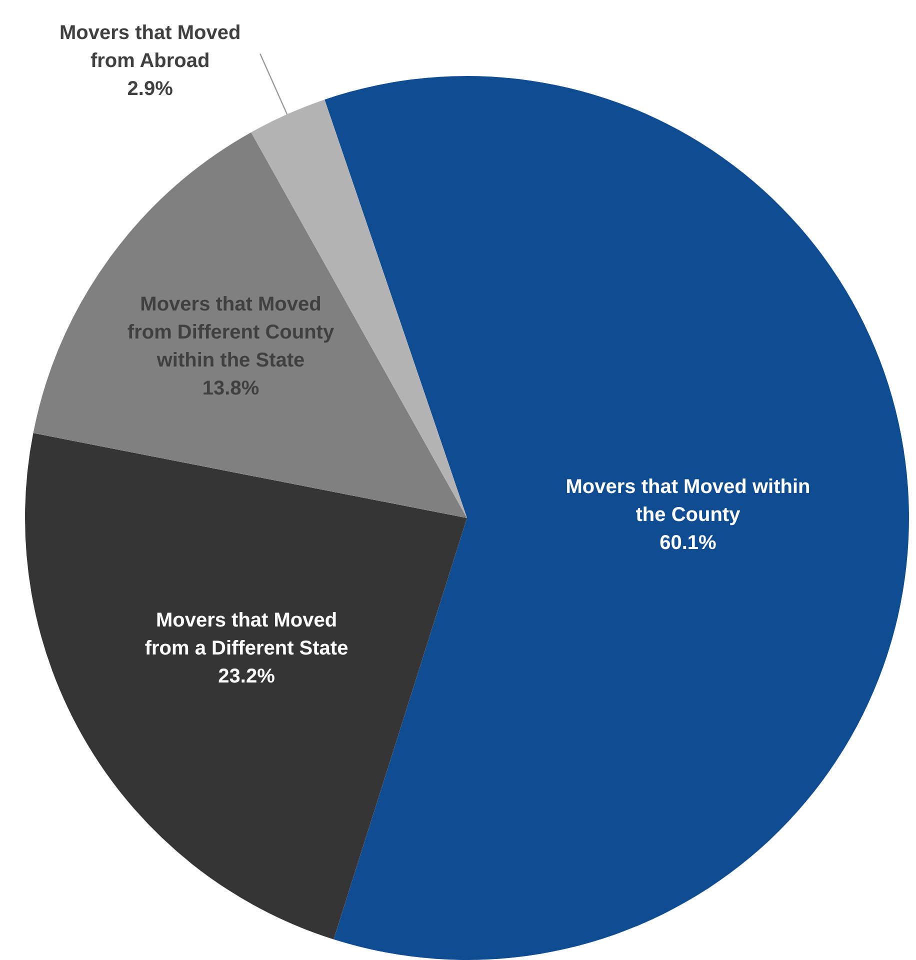 This screenshot has width=916, height=960. What do you see at coordinates (231, 332) in the screenshot?
I see `slice-label: Movers that Moved from Different County within the State` at bounding box center [231, 332].